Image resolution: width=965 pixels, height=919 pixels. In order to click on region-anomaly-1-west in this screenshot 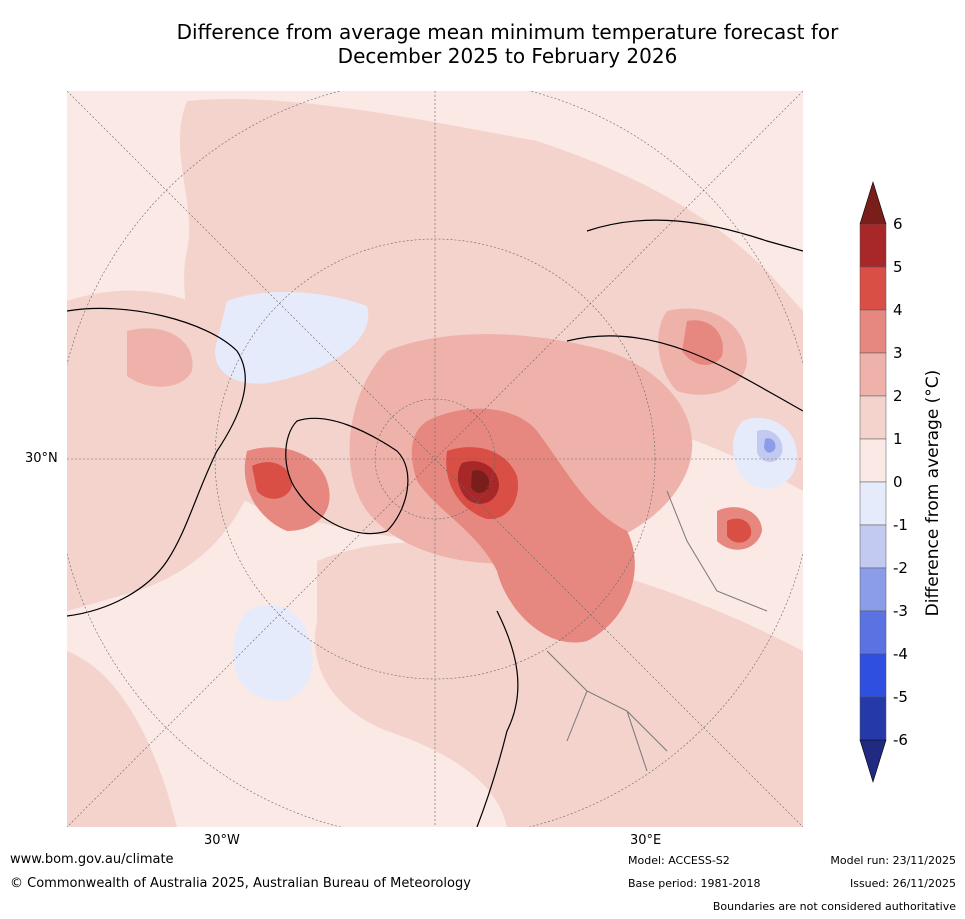, I will do `click(164, 450)`.